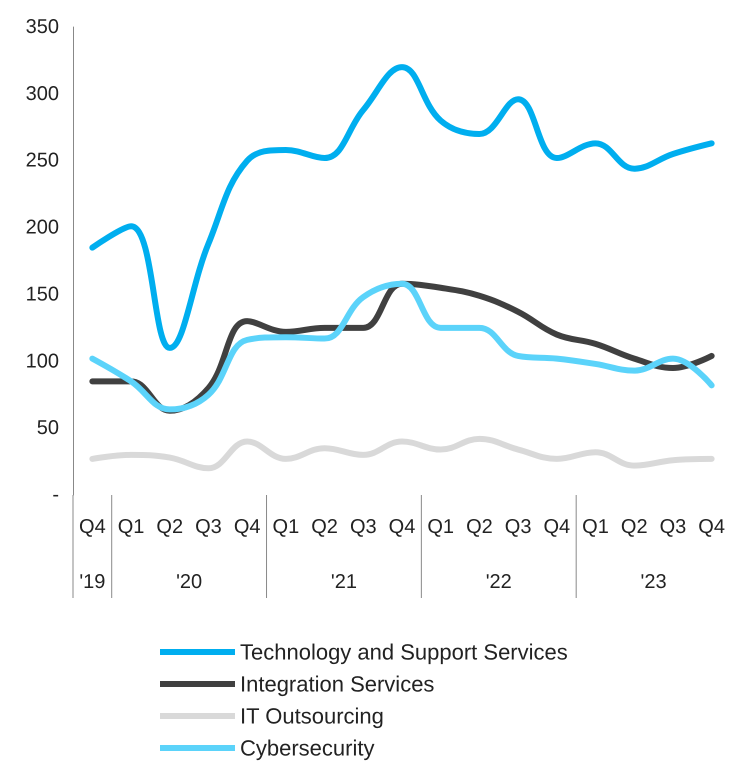 The image size is (731, 772). I want to click on legend-label: Integration Services, so click(337, 684).